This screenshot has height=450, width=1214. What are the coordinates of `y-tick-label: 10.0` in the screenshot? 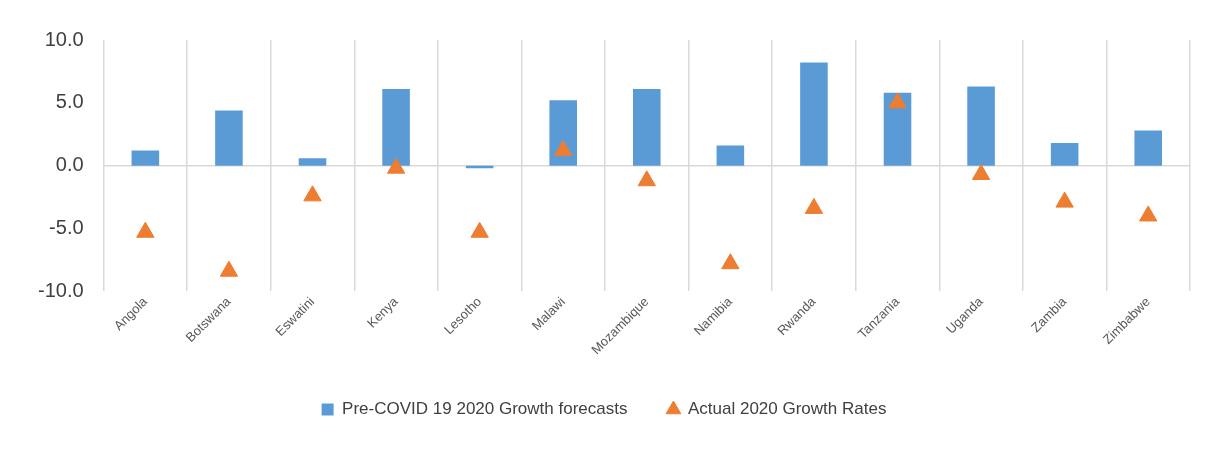 It's located at (64, 38).